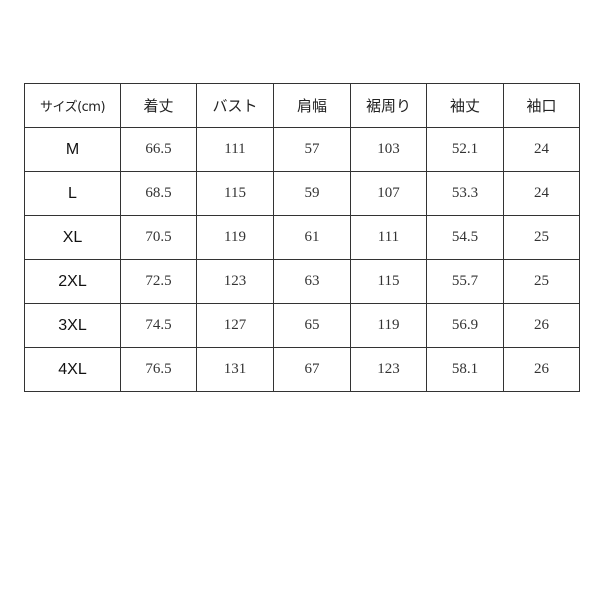  I want to click on cell-bust: 115, so click(235, 193).